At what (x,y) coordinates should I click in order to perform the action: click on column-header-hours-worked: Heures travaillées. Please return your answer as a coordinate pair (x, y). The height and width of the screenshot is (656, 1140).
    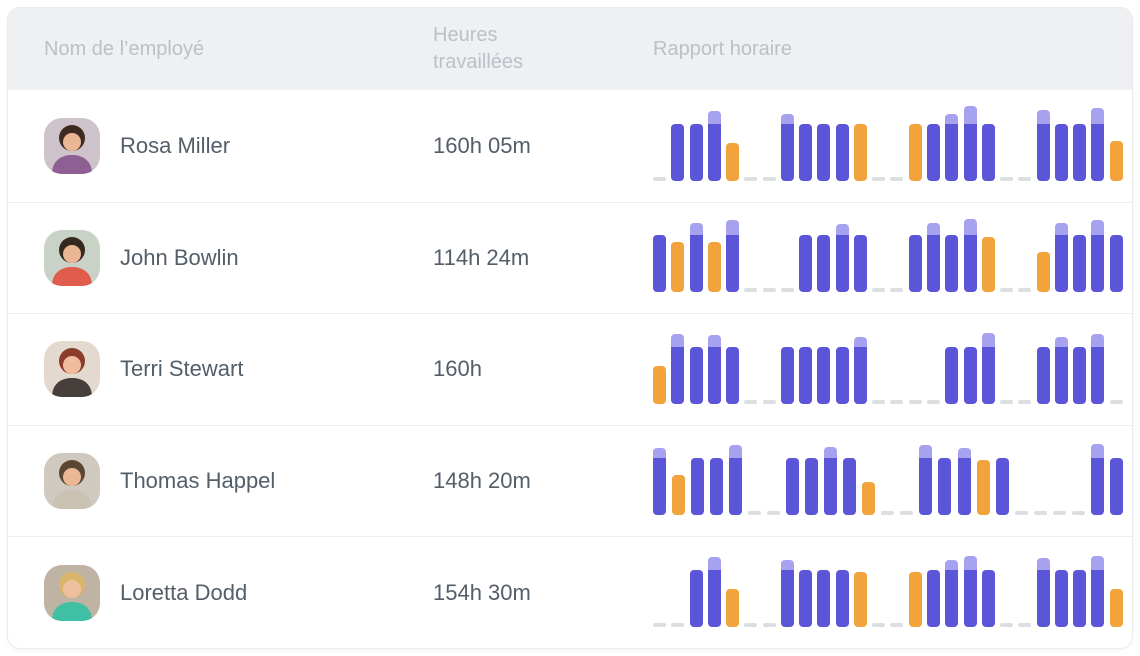
    Looking at the image, I should click on (478, 48).